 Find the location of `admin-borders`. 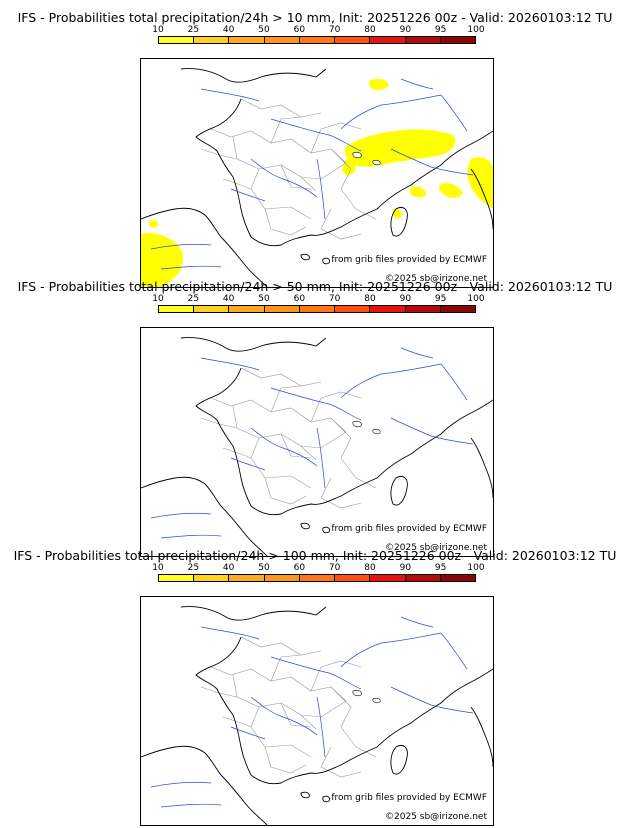

admin-borders is located at coordinates (288, 438).